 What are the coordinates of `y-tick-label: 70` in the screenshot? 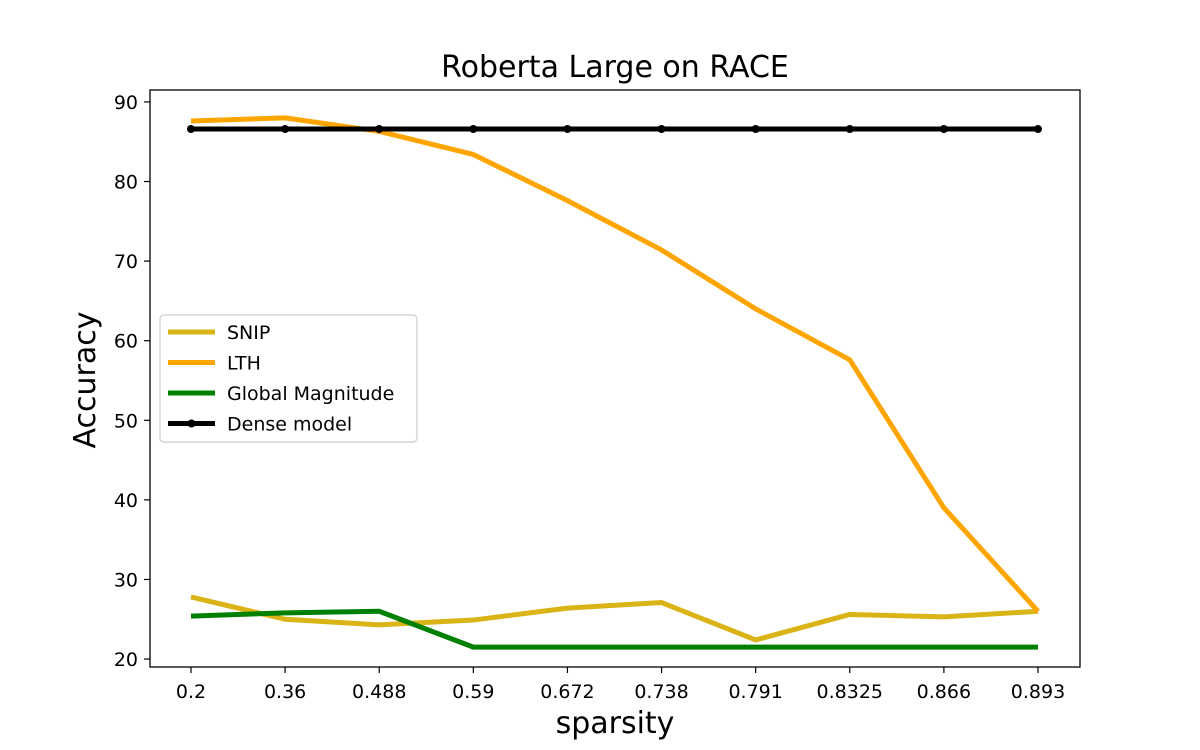 It's located at (126, 262).